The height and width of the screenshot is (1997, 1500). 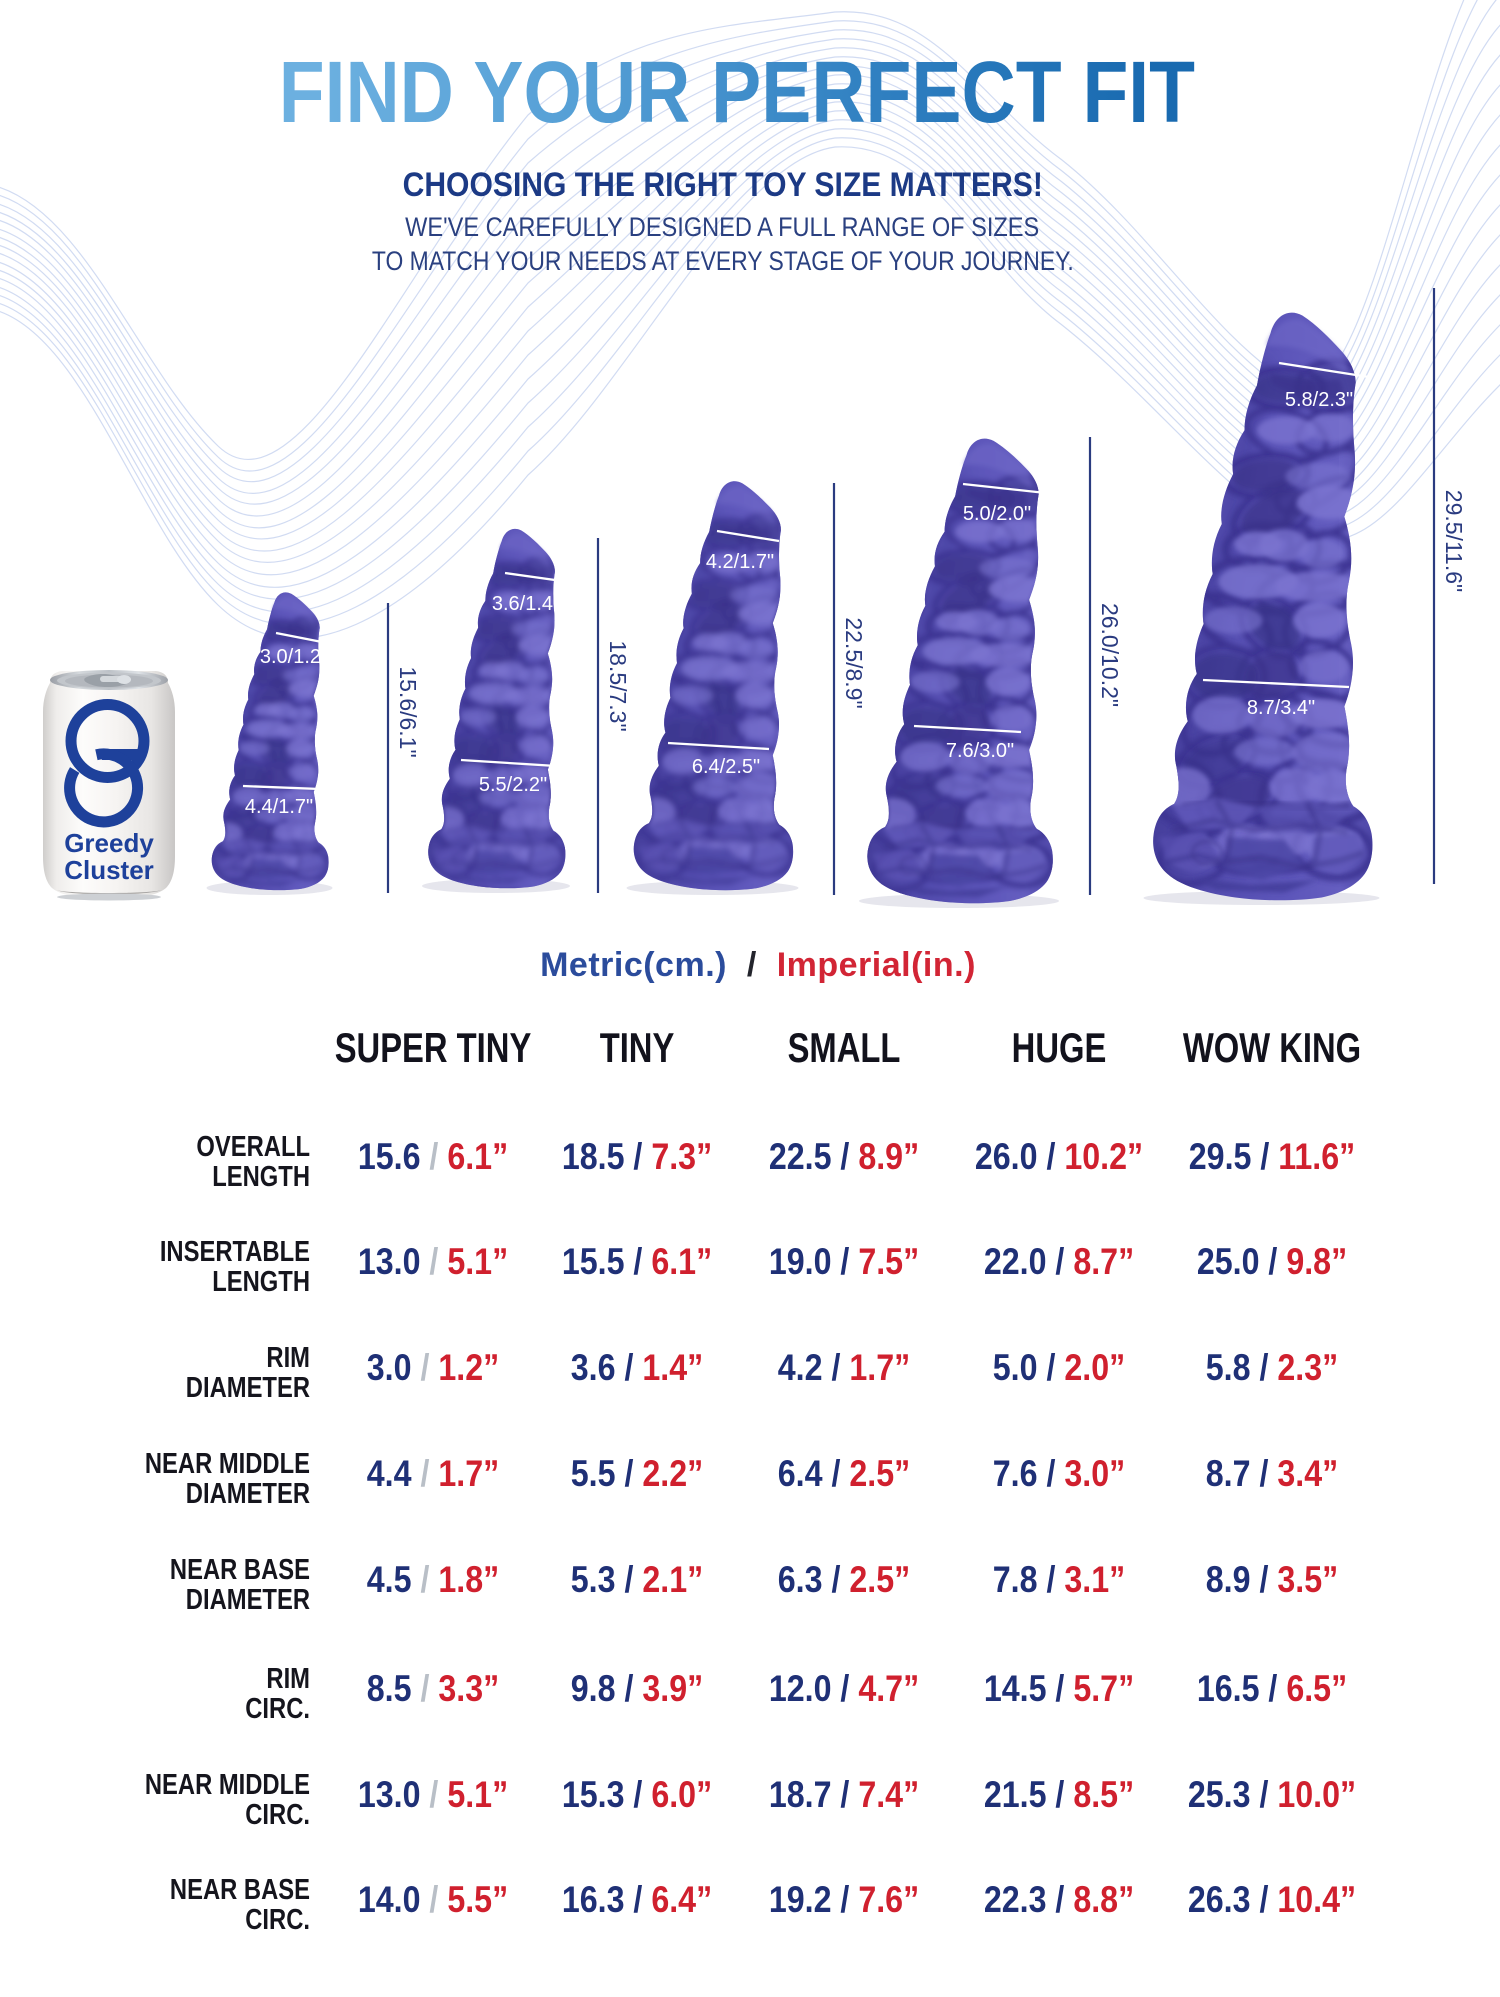 I want to click on svg-text: 5.0/2.0", so click(x=997, y=514).